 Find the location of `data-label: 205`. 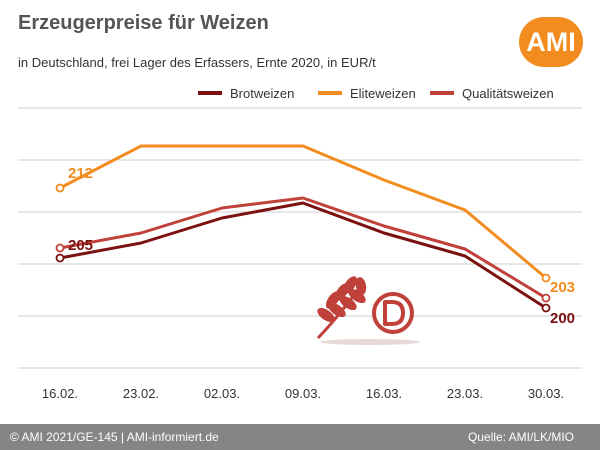

data-label: 205 is located at coordinates (80, 245).